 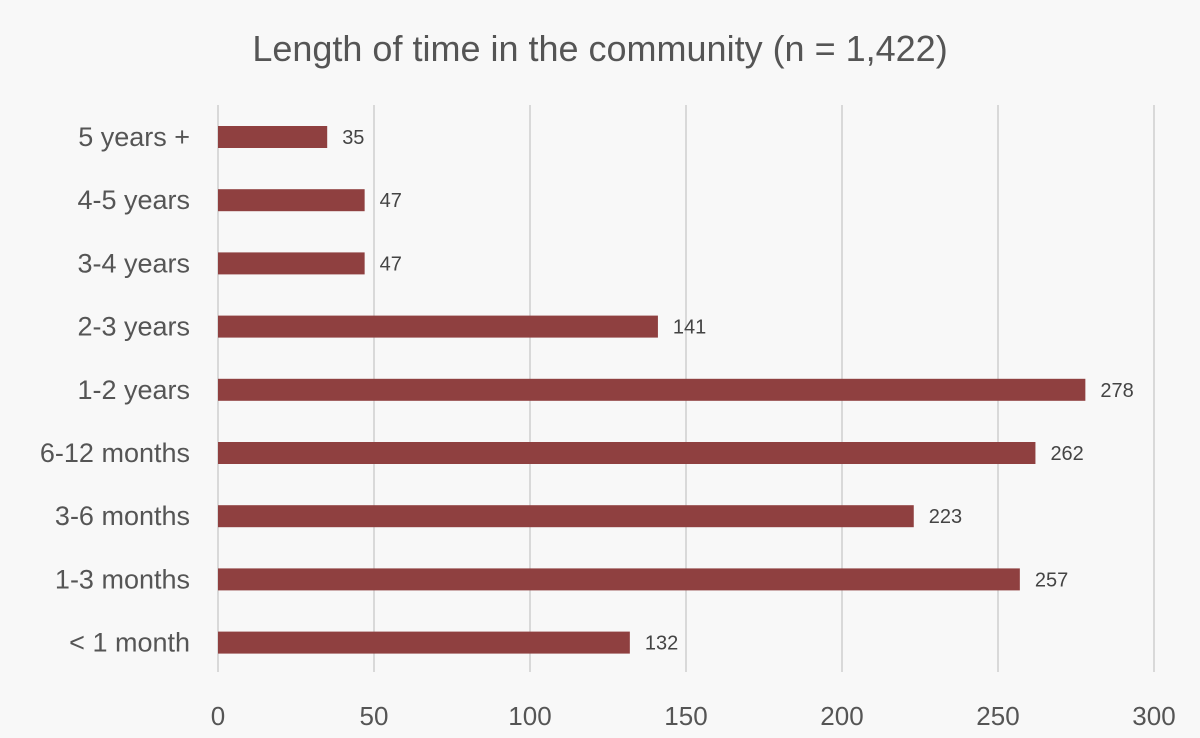 I want to click on category-label: 5 years +, so click(x=134, y=137).